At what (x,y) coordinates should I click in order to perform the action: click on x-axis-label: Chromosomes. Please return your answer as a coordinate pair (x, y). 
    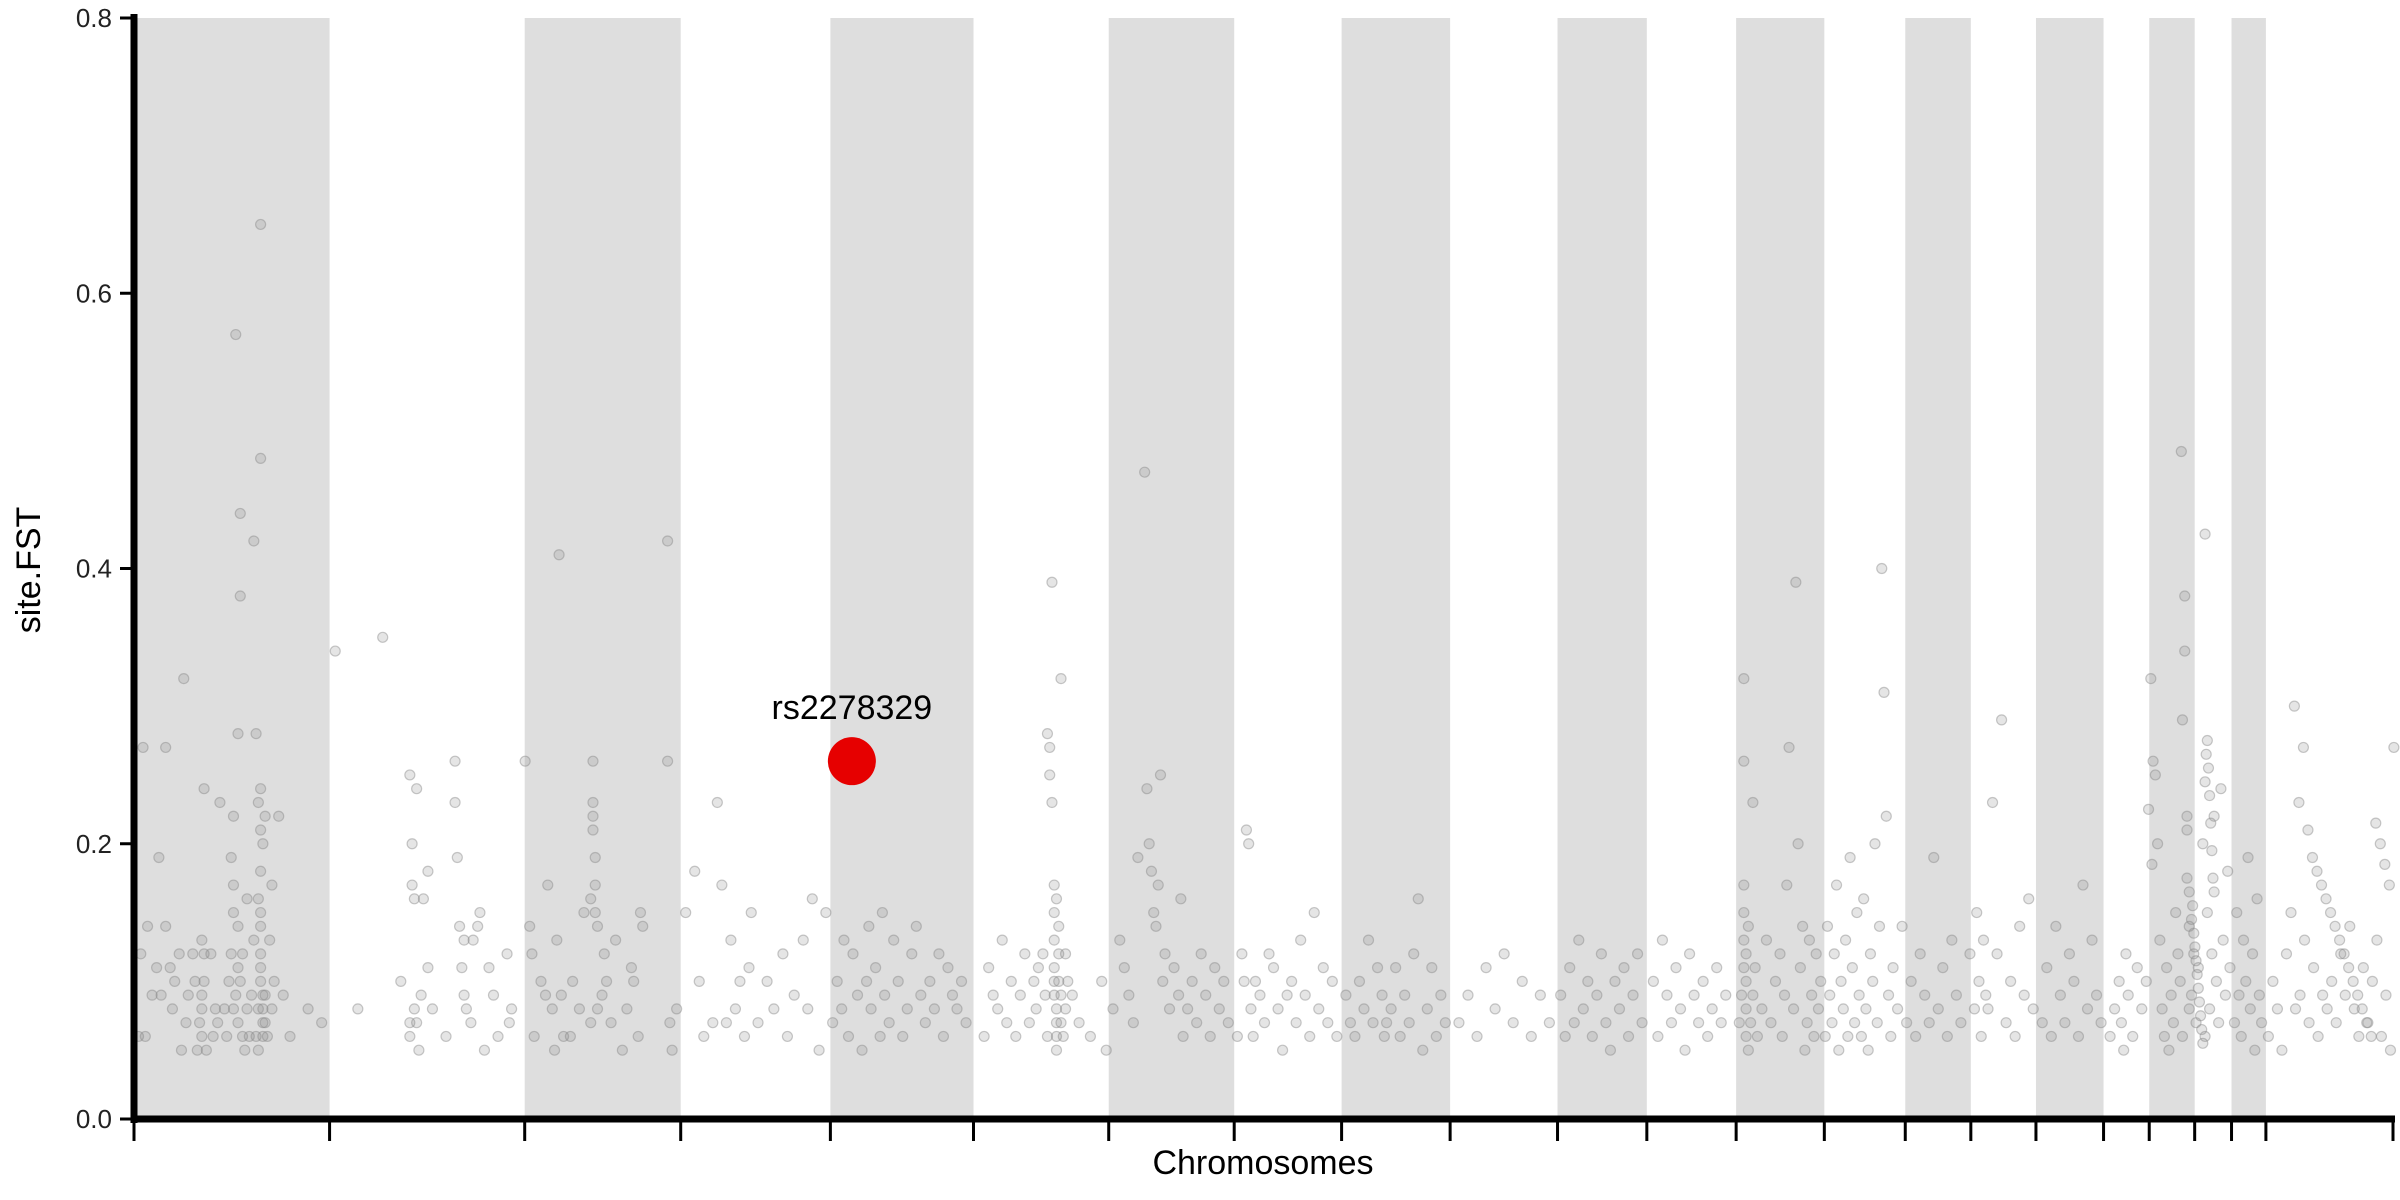
    Looking at the image, I should click on (1262, 1163).